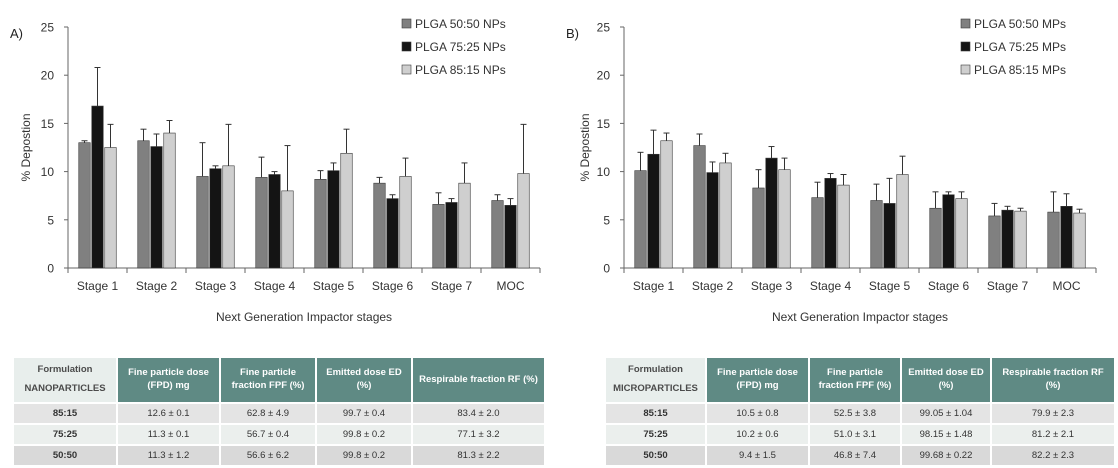 The height and width of the screenshot is (468, 1118). Describe the element at coordinates (1052, 413) in the screenshot. I see `rf-cell: 79.9 ± 2.3` at that location.